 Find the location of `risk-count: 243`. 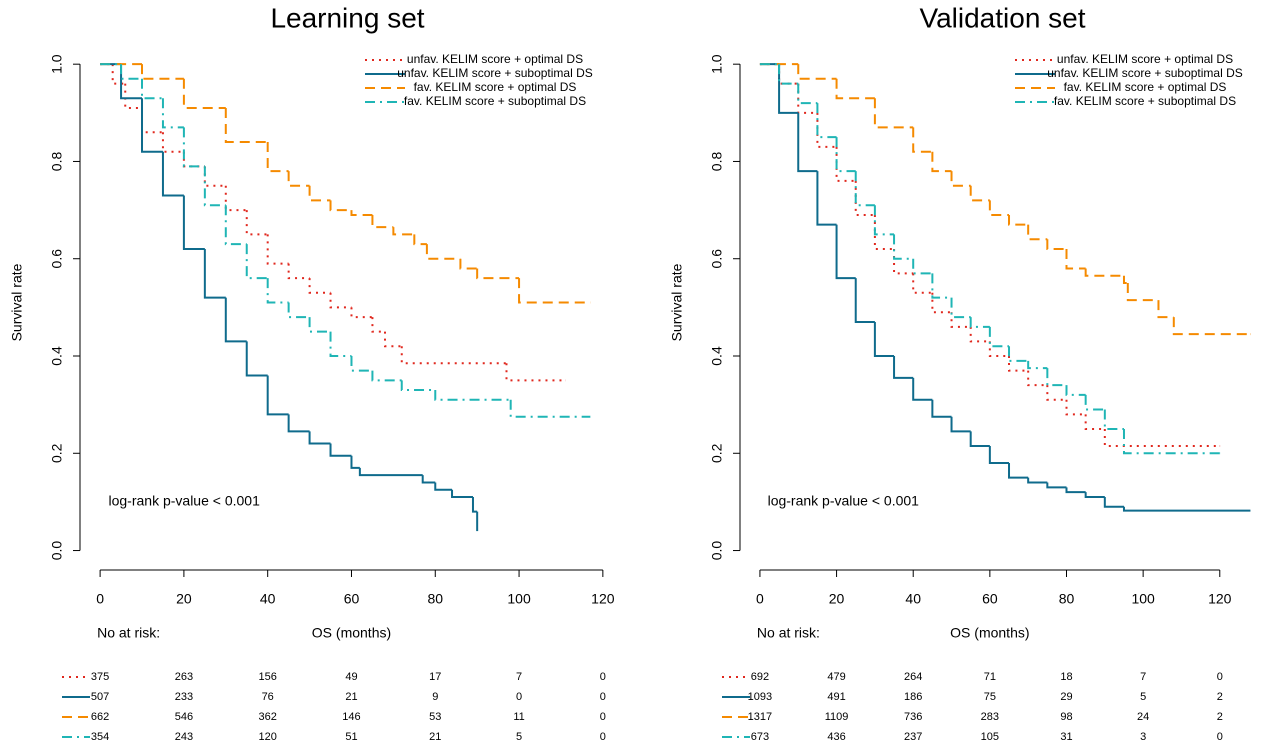

risk-count: 243 is located at coordinates (184, 737).